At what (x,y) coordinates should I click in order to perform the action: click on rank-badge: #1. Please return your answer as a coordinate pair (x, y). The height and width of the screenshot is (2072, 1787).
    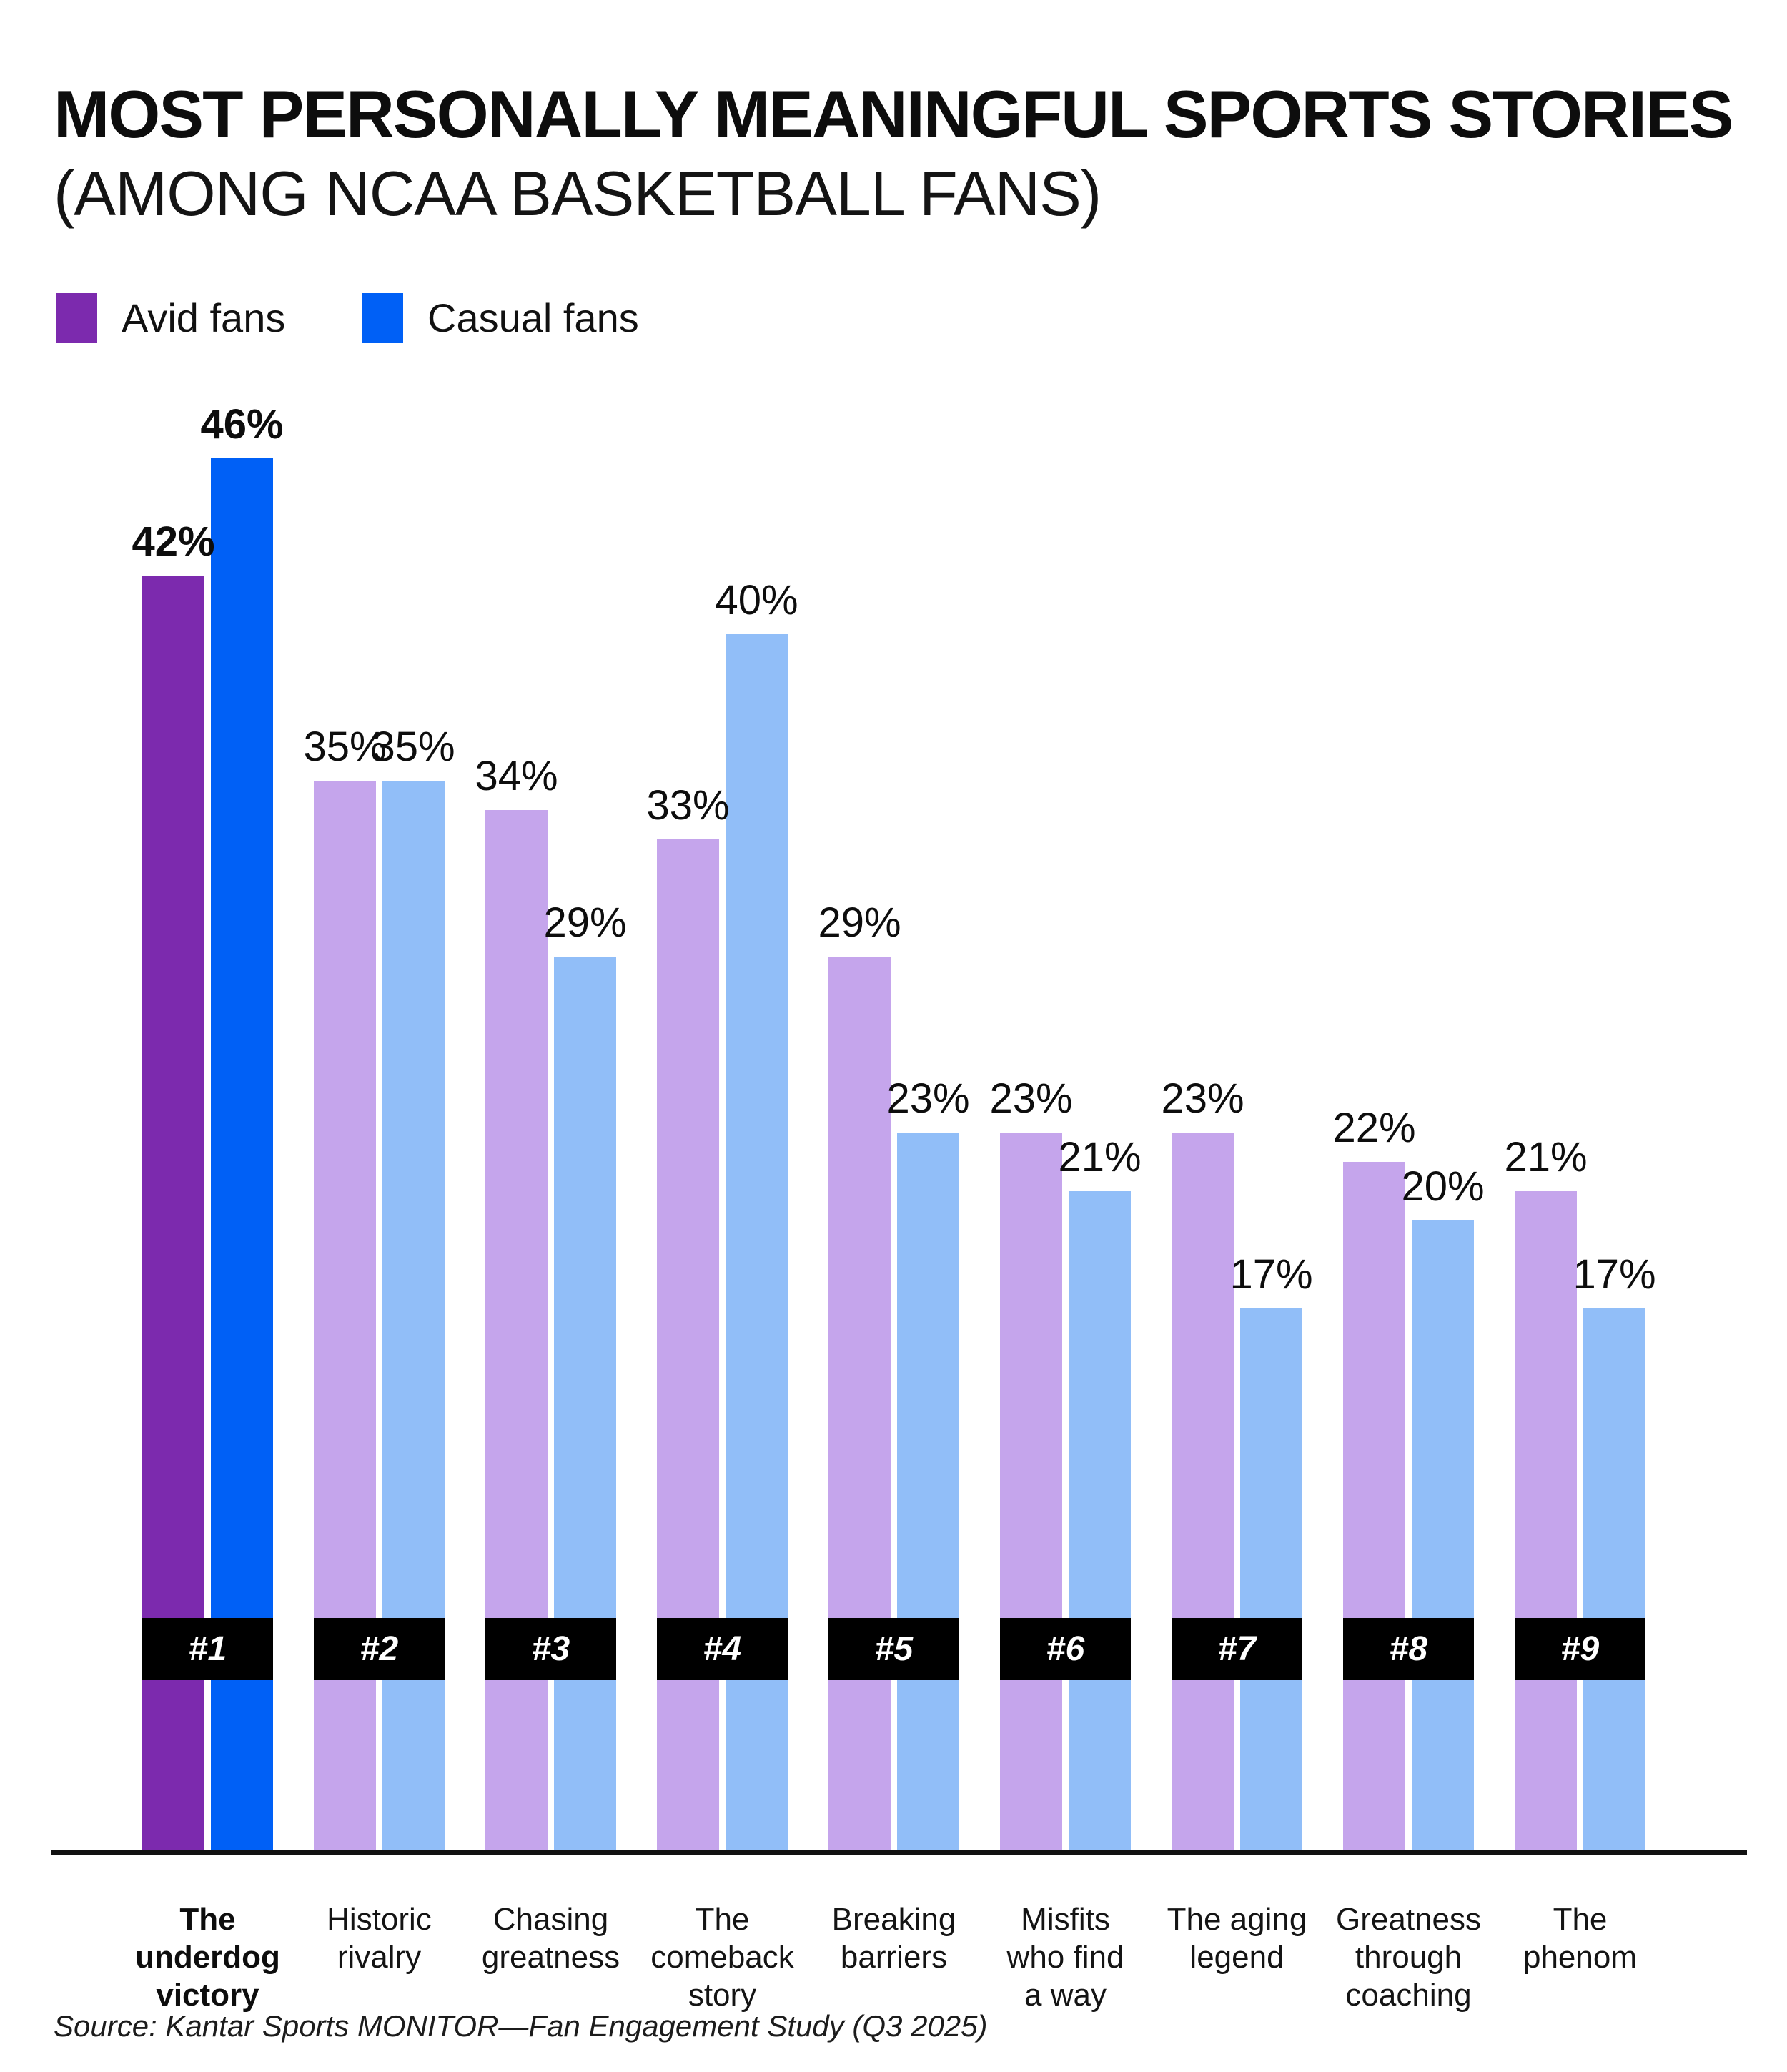
    Looking at the image, I should click on (207, 1649).